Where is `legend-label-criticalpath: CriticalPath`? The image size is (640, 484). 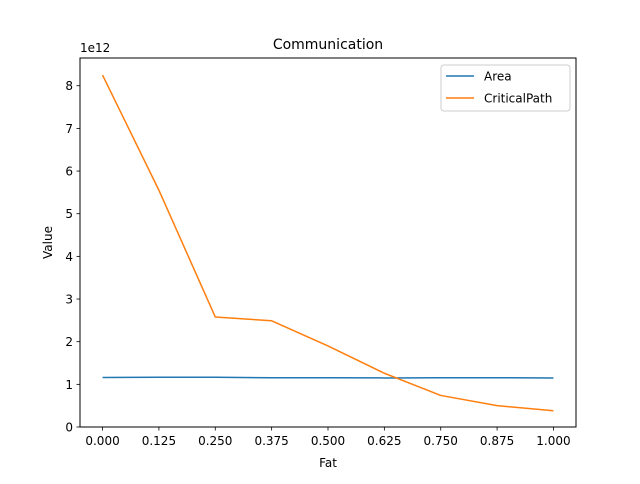
legend-label-criticalpath: CriticalPath is located at coordinates (518, 99).